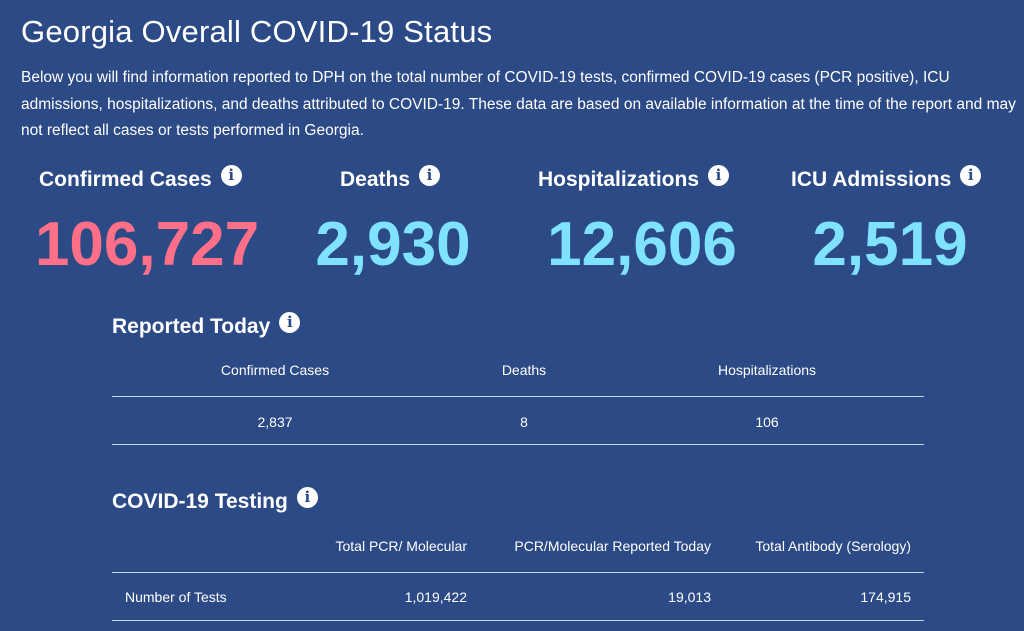 The width and height of the screenshot is (1024, 631). What do you see at coordinates (275, 422) in the screenshot?
I see `reported-today-confirmed-value: 2,837` at bounding box center [275, 422].